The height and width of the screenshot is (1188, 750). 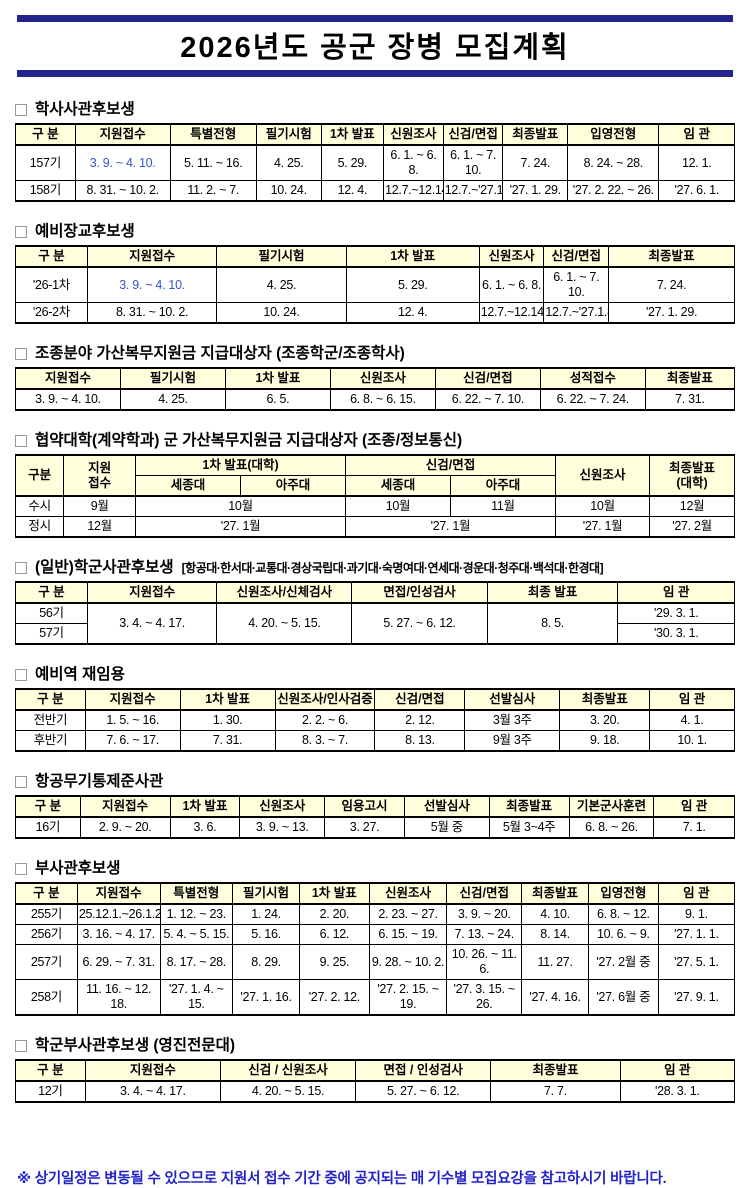 I want to click on table-cell: '27. 9. 1., so click(x=696, y=997).